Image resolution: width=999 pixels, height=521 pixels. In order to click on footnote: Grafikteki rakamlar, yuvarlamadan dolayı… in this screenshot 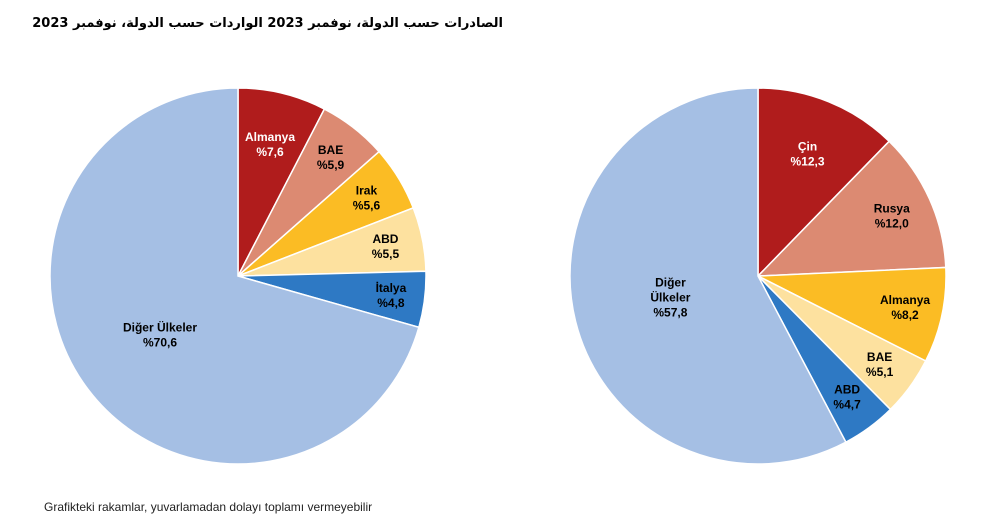, I will do `click(208, 507)`.